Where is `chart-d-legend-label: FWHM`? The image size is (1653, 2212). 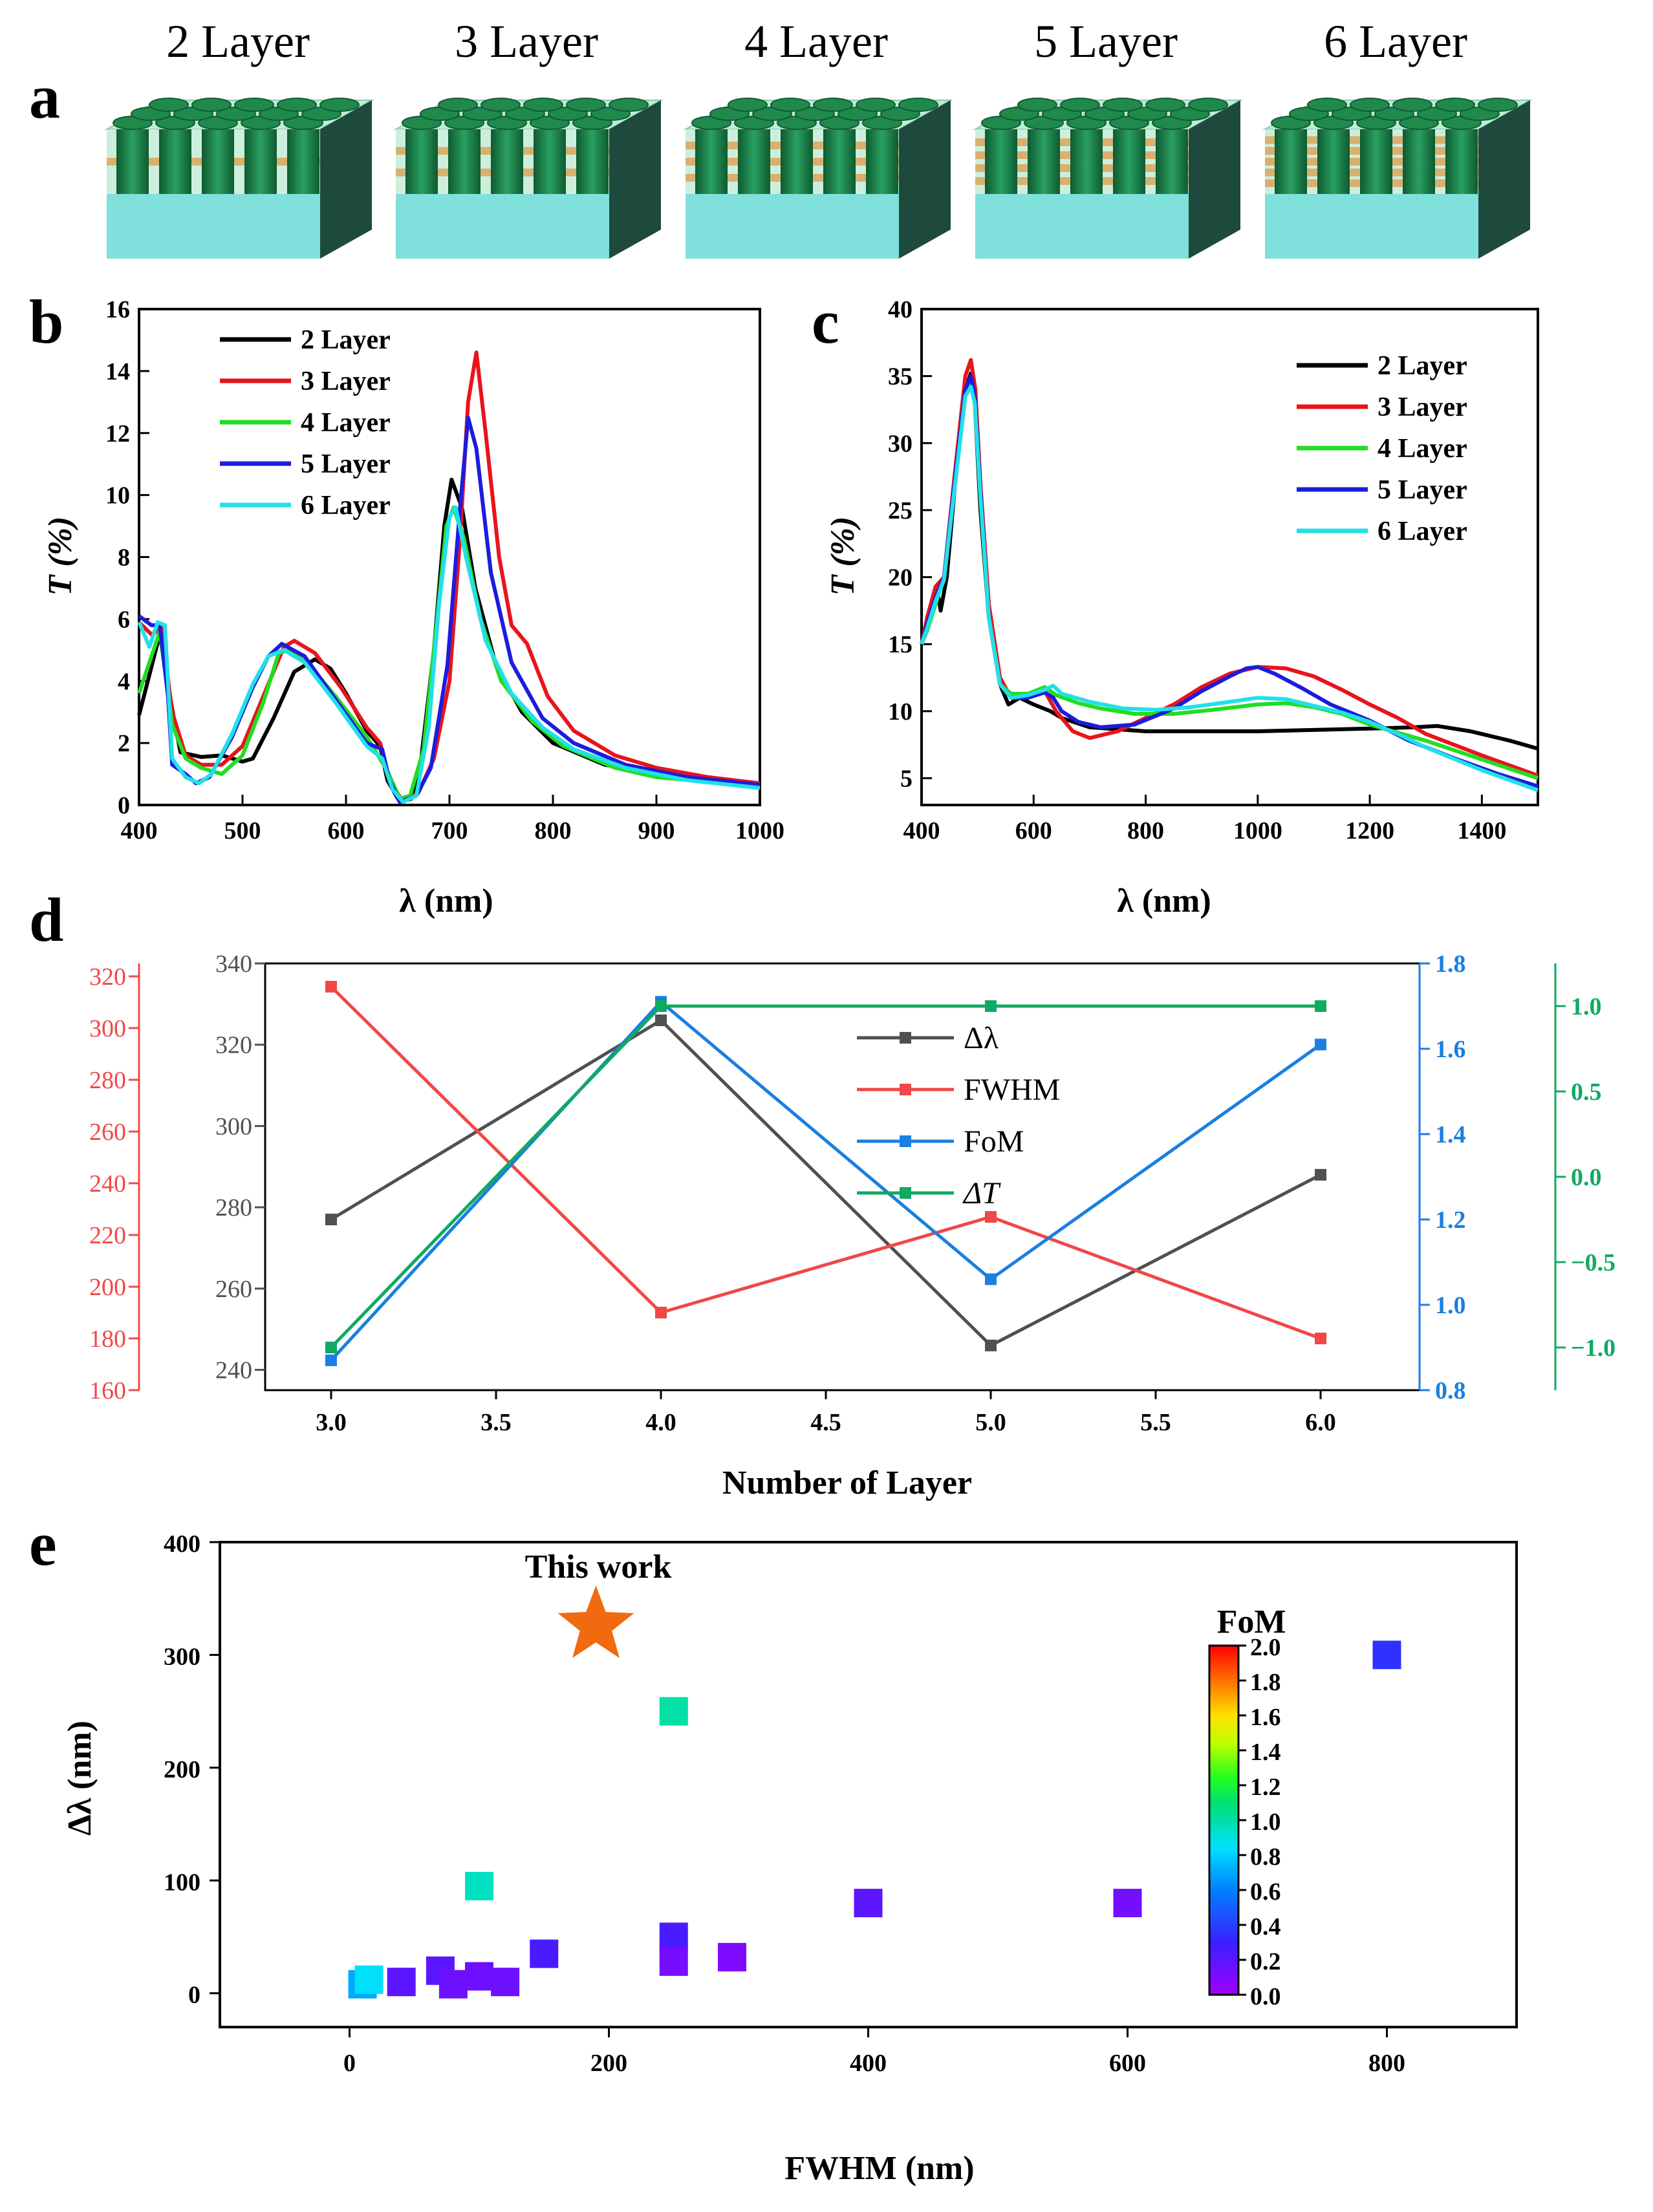 chart-d-legend-label: FWHM is located at coordinates (1012, 1090).